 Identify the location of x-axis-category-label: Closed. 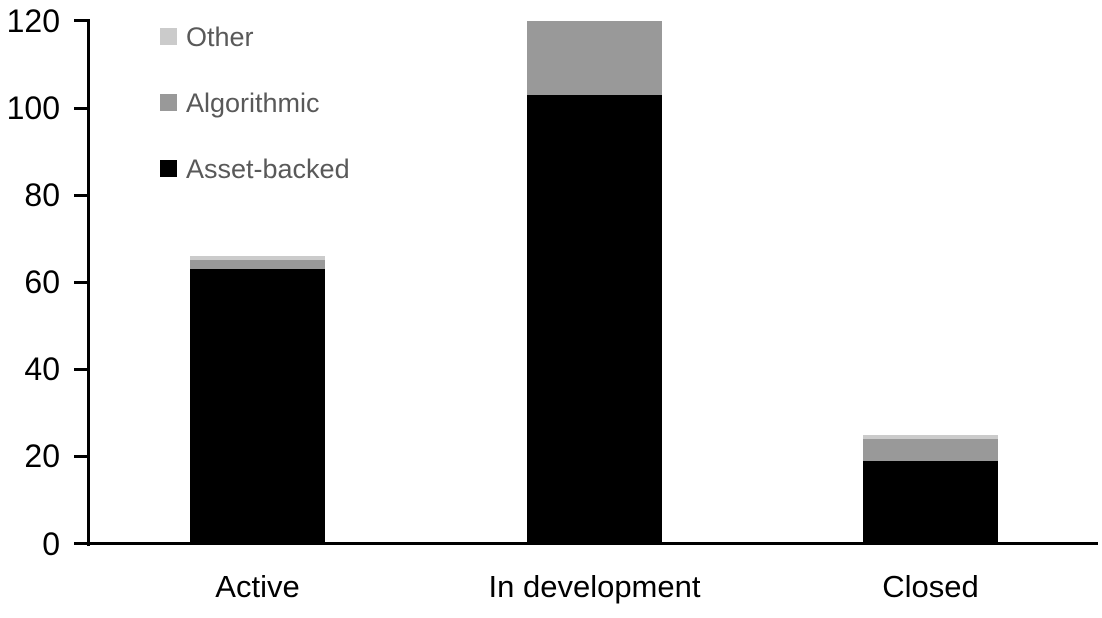
(930, 586).